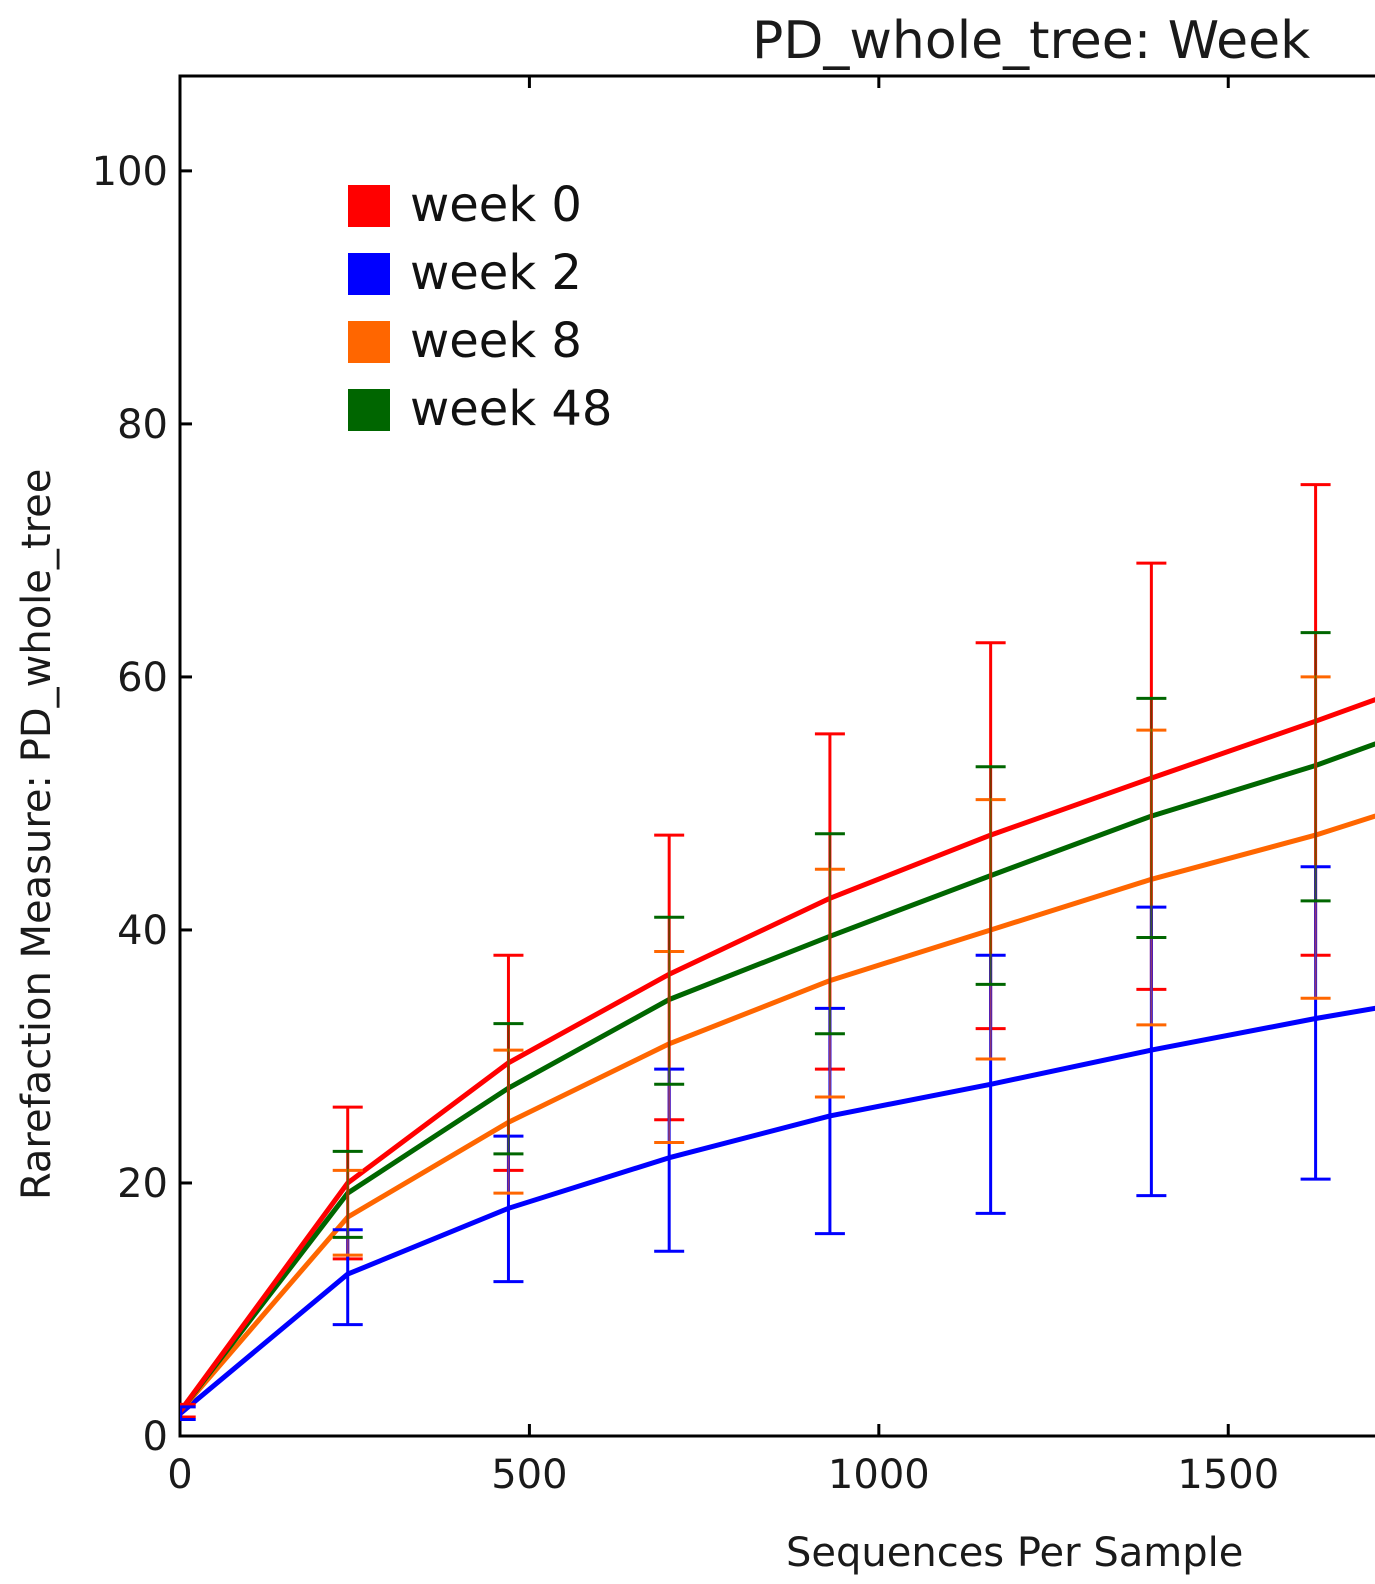  Describe the element at coordinates (511, 409) in the screenshot. I see `legend-label-week-48: week 48` at that location.